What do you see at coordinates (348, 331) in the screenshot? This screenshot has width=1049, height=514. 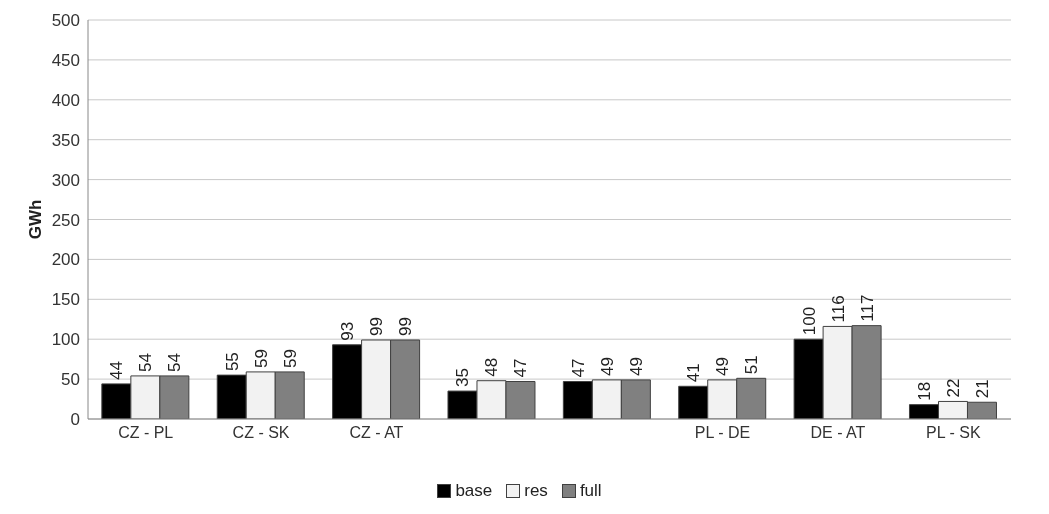 I see `data-label: 93` at bounding box center [348, 331].